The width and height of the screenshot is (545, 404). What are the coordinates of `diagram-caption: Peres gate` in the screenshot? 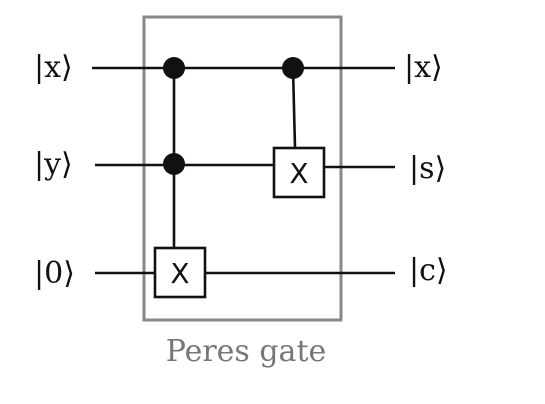 It's located at (246, 351).